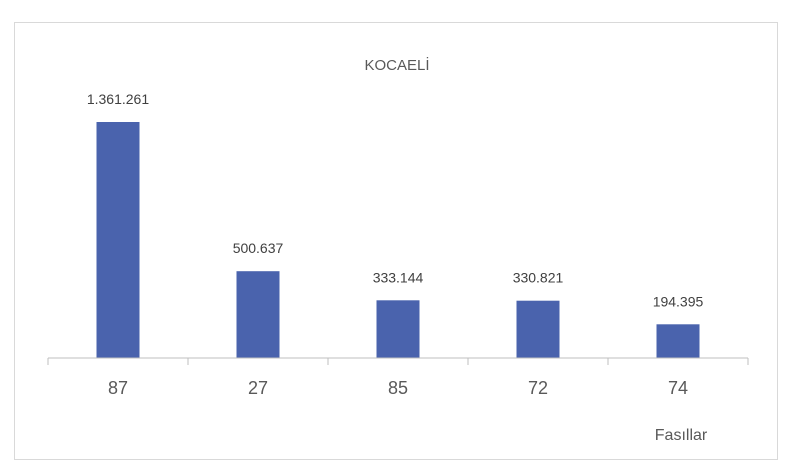 This screenshot has width=793, height=473. What do you see at coordinates (258, 248) in the screenshot?
I see `data-label-27: 500.637` at bounding box center [258, 248].